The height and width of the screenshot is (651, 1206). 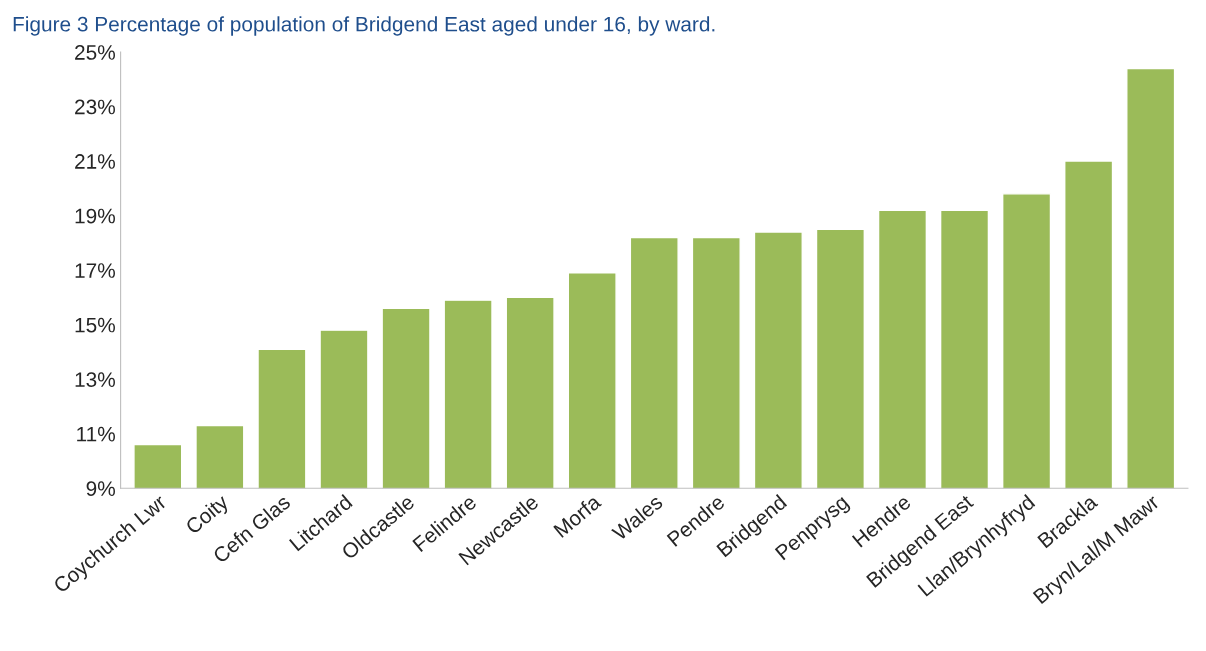 What do you see at coordinates (96, 434) in the screenshot?
I see `y-tick-label: 11%` at bounding box center [96, 434].